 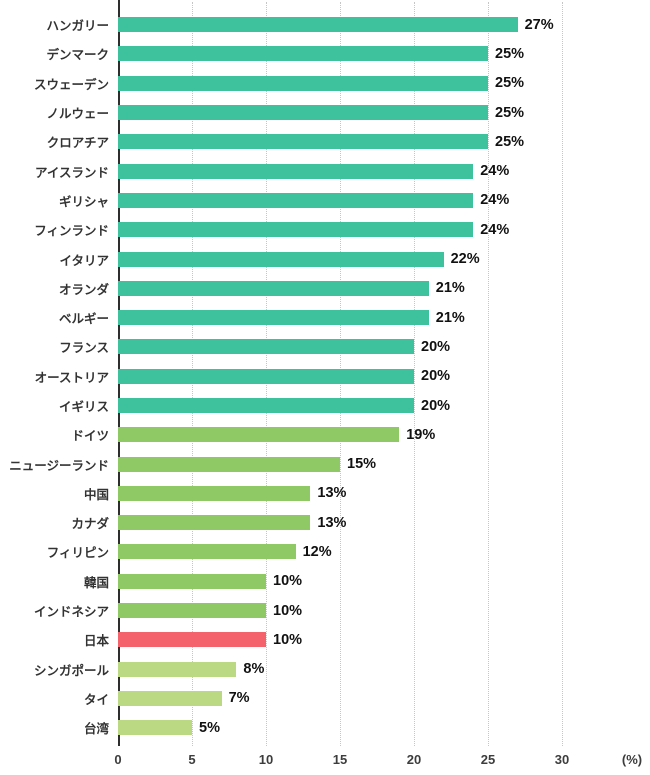 I want to click on chart-row: タイ 7%, so click(x=325, y=698).